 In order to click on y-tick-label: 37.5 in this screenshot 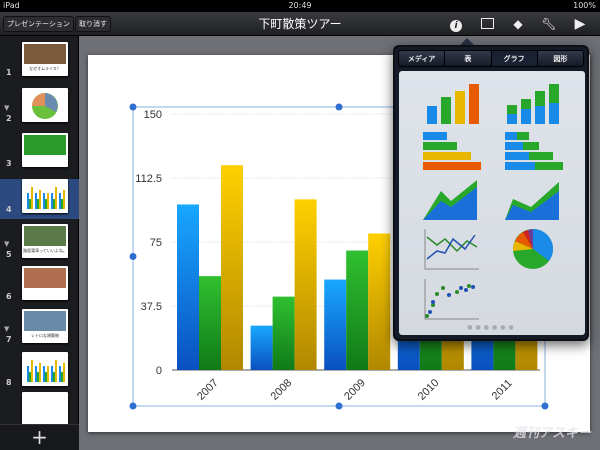, I will do `click(151, 307)`.